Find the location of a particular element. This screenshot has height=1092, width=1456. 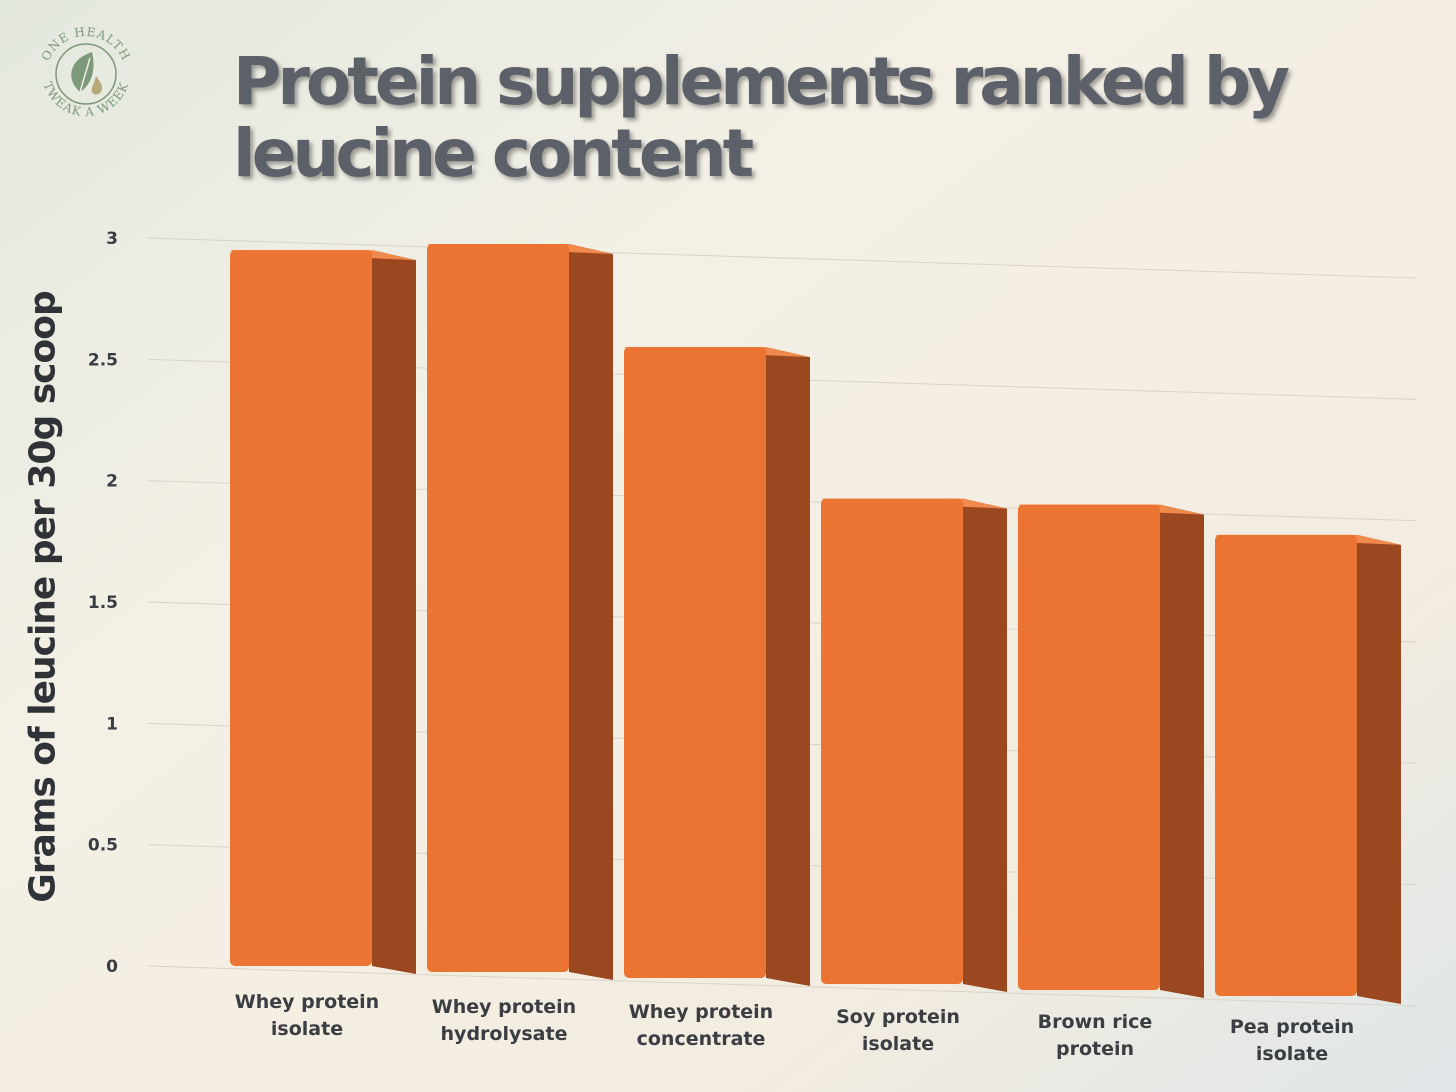

y-axis-ticks: 0 0.5 1 1.5 2 2.5 3 is located at coordinates (103, 603).